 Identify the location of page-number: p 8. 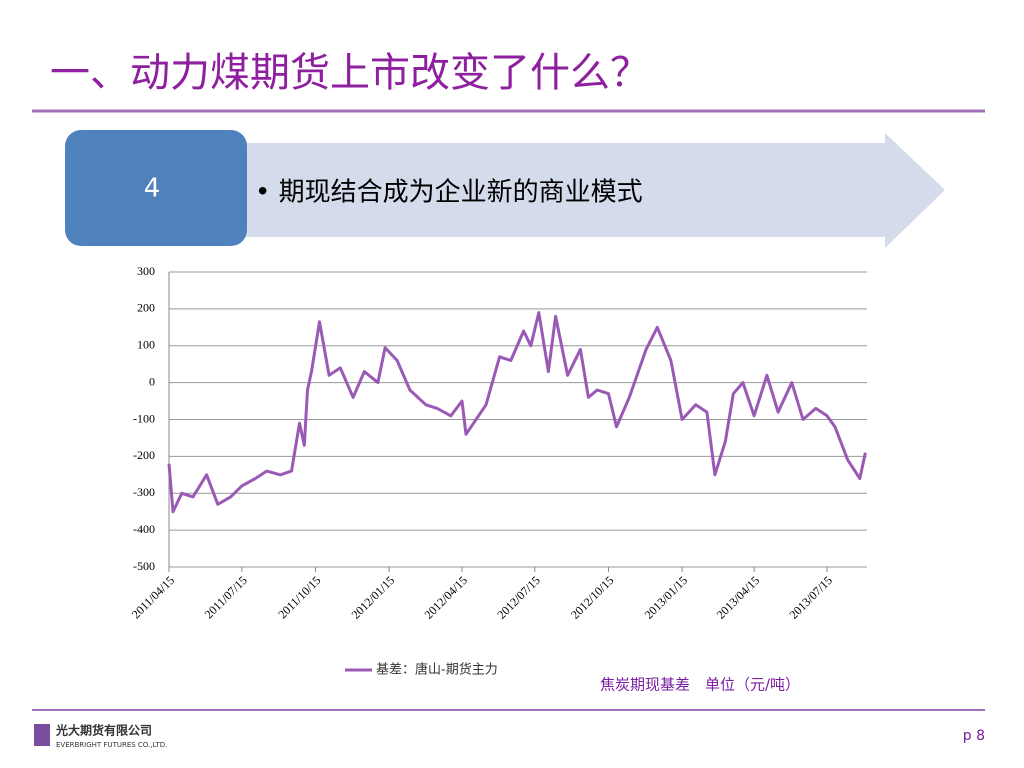
(974, 736).